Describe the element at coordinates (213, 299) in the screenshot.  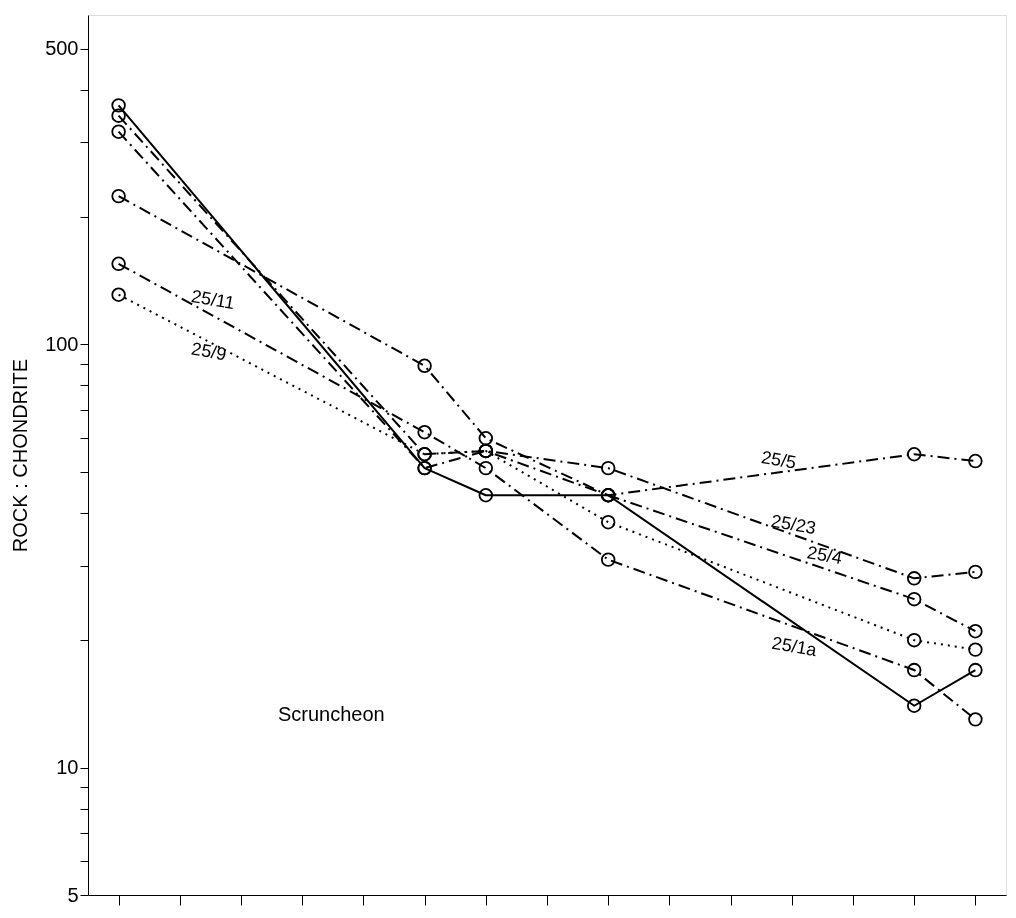
I see `text: 25/11` at that location.